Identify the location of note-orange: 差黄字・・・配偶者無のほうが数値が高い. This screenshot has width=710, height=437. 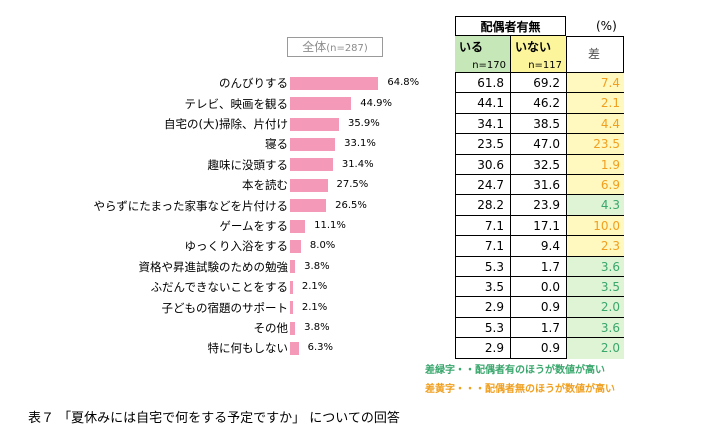
(520, 389).